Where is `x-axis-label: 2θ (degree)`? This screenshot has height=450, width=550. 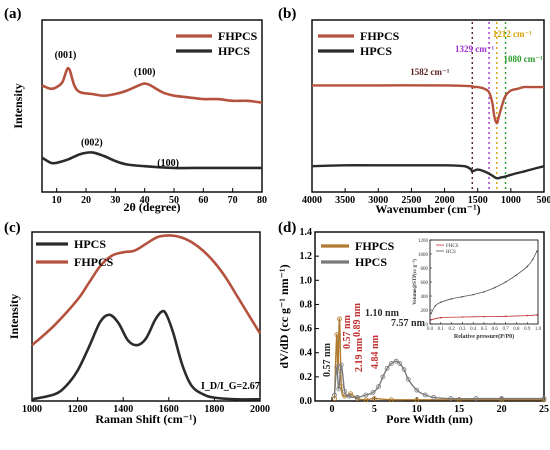 x-axis-label: 2θ (degree) is located at coordinates (151, 207).